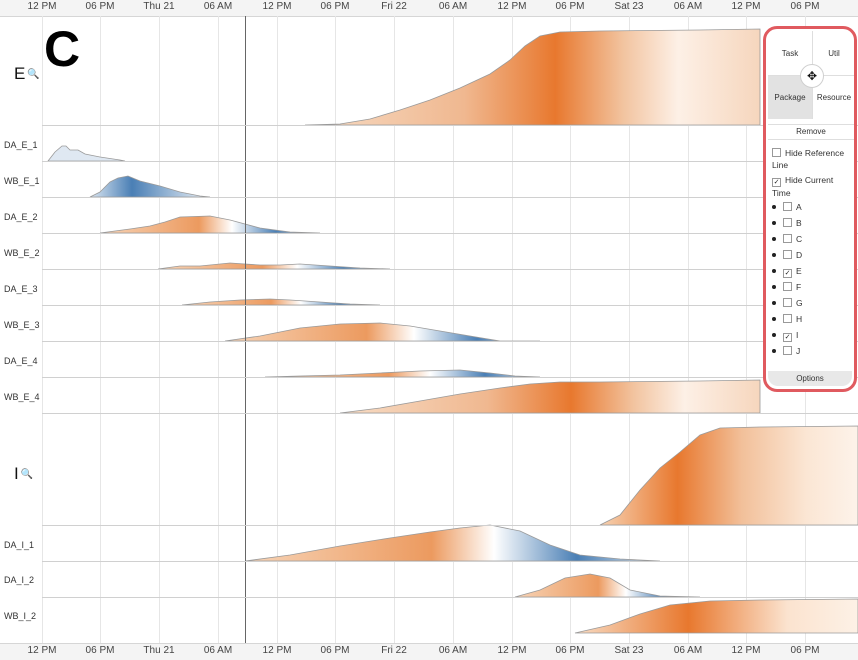 The height and width of the screenshot is (660, 858). Describe the element at coordinates (790, 53) in the screenshot. I see `view-task-button: Task` at that location.